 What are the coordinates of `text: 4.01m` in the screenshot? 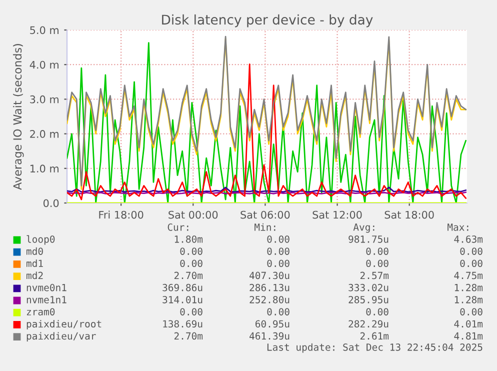 It's located at (468, 324).